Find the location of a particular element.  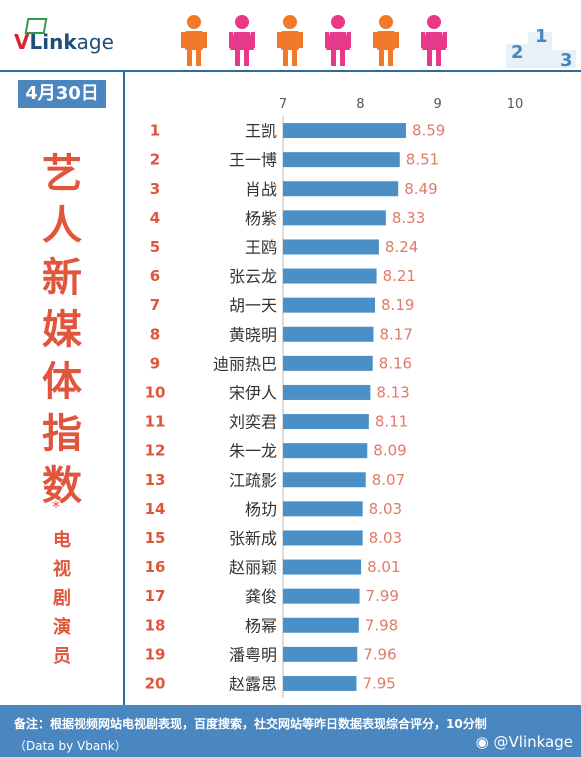

header: VLinkage 2 1 3 is located at coordinates (290, 36).